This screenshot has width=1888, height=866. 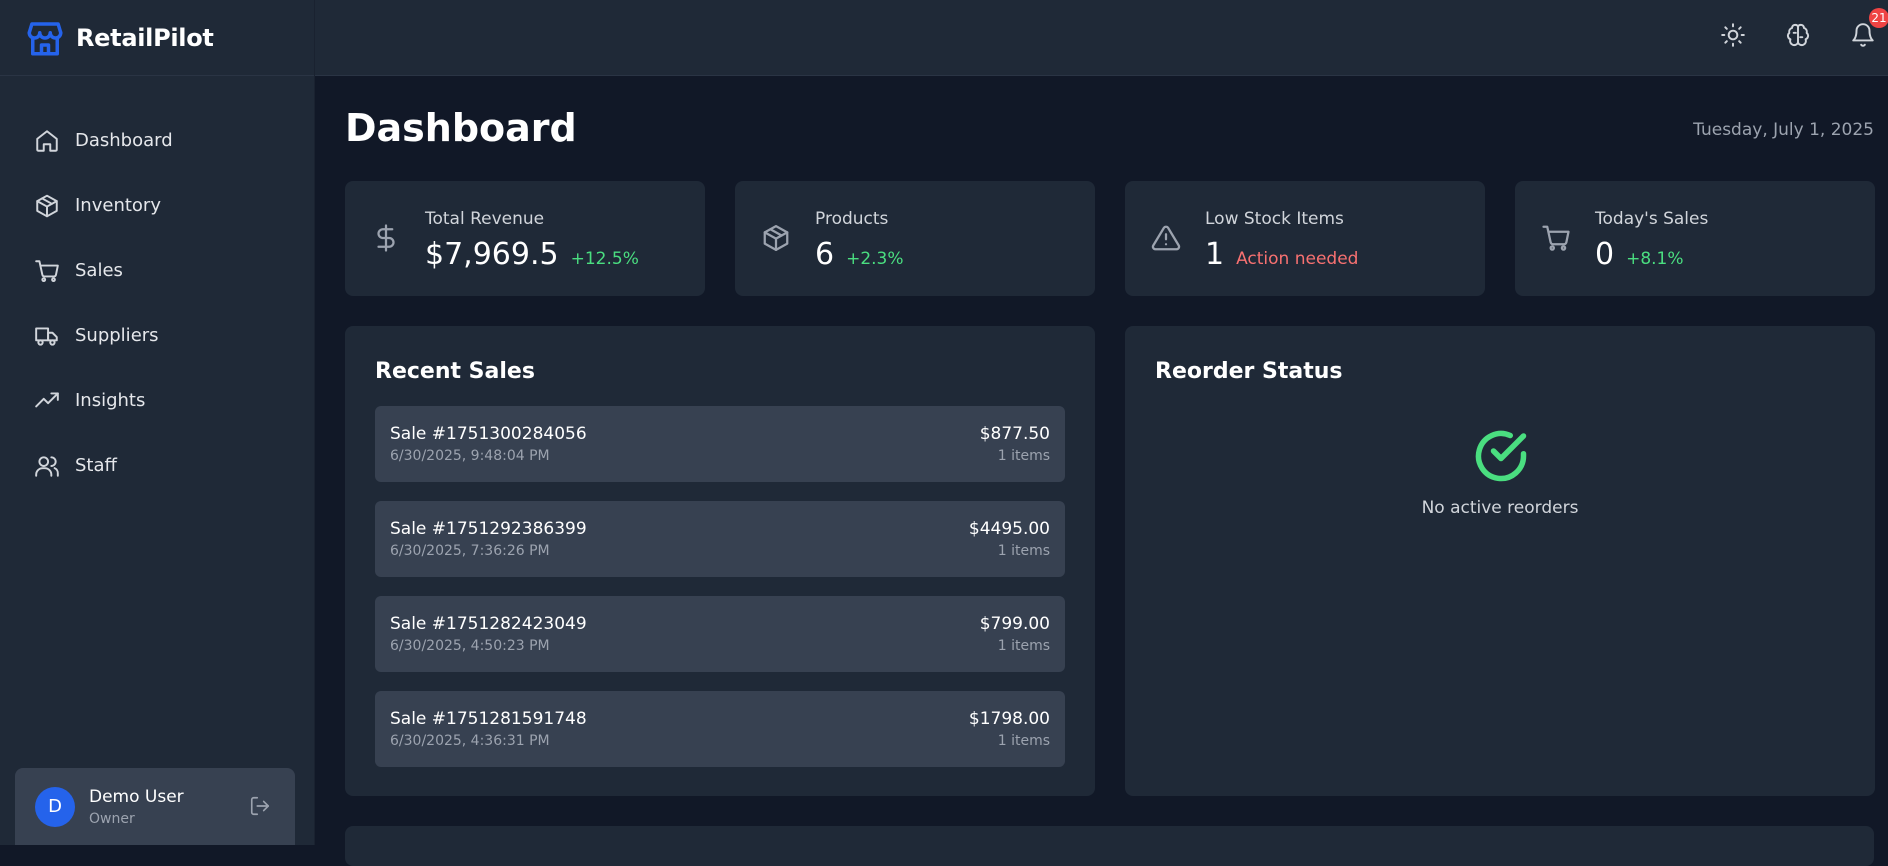 What do you see at coordinates (1009, 529) in the screenshot?
I see `sale-total: $4495.00` at bounding box center [1009, 529].